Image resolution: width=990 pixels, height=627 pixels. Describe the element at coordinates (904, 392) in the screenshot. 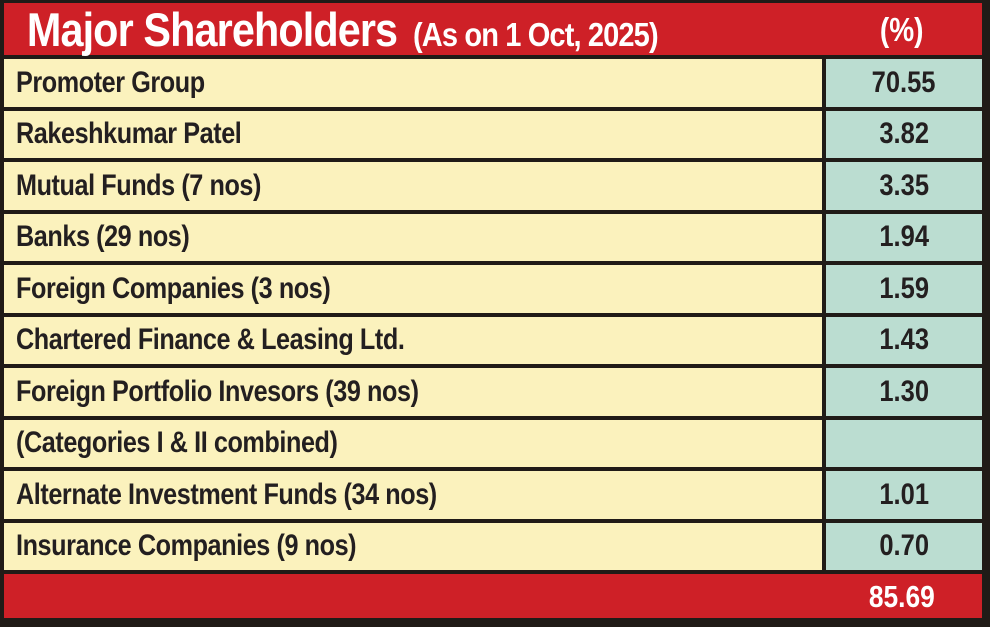

I see `shareholder-percent: 1.30` at that location.